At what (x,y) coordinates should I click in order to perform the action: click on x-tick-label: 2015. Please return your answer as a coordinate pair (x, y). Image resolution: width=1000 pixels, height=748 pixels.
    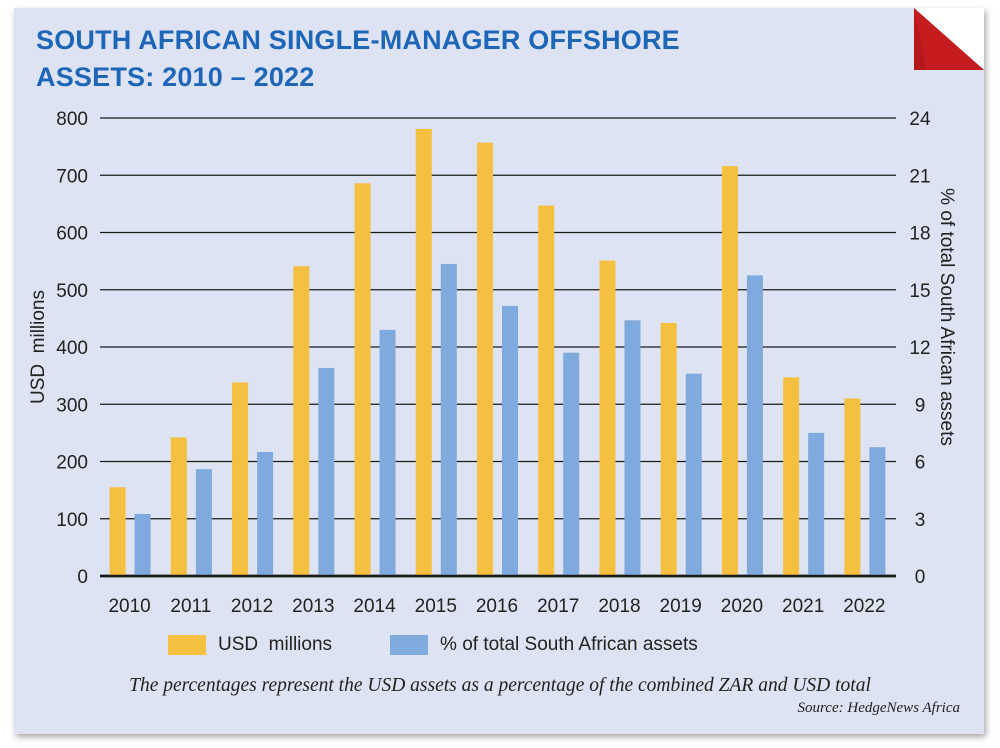
    Looking at the image, I should click on (436, 606).